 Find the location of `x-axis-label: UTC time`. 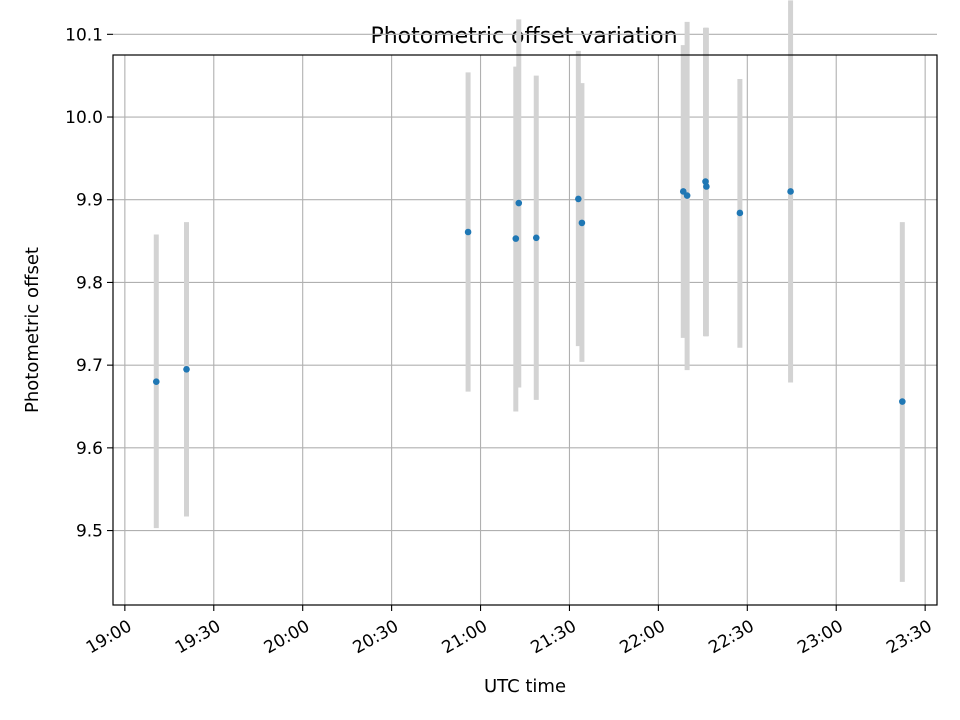

x-axis-label: UTC time is located at coordinates (525, 686).